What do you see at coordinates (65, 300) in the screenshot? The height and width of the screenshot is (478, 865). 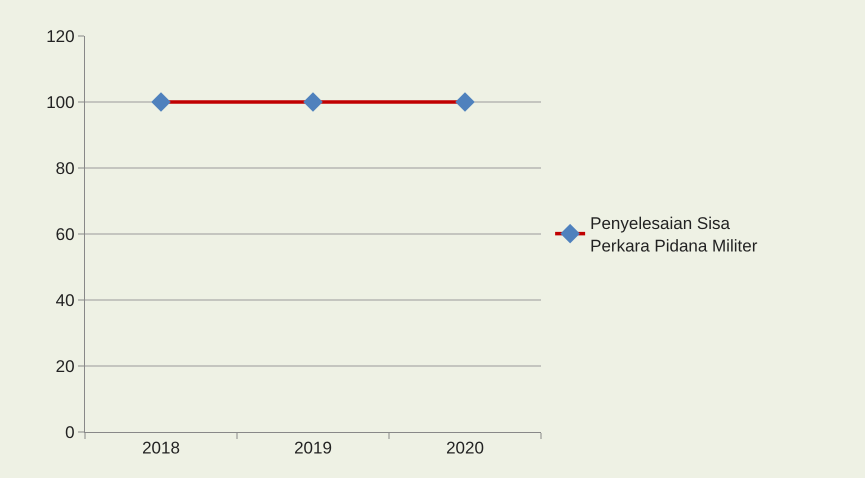 I see `y-tick-label: 40` at bounding box center [65, 300].